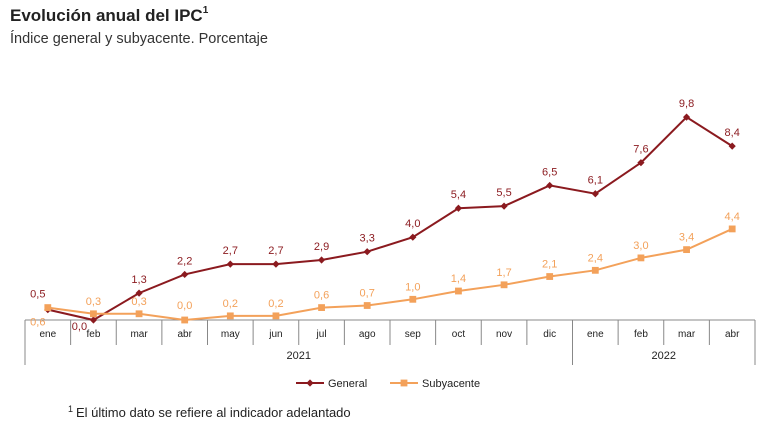  Describe the element at coordinates (413, 334) in the screenshot. I see `x-tick-label: sep` at that location.